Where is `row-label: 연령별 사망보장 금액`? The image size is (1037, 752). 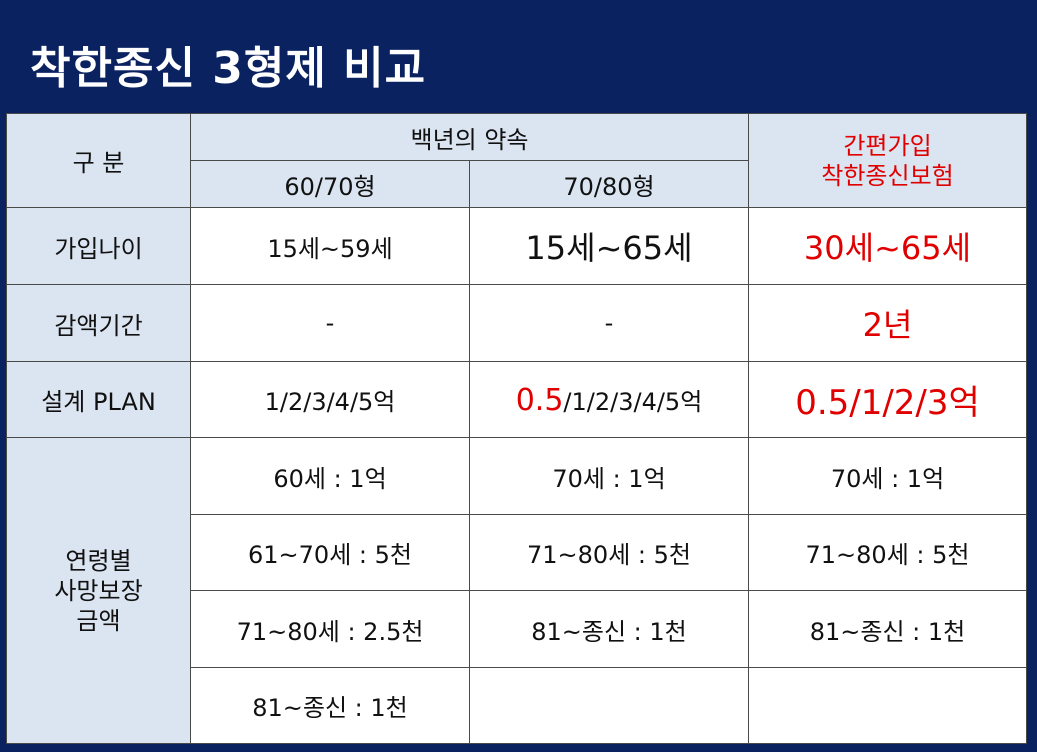
row-label: 연령별 사망보장 금액 is located at coordinates (98, 590).